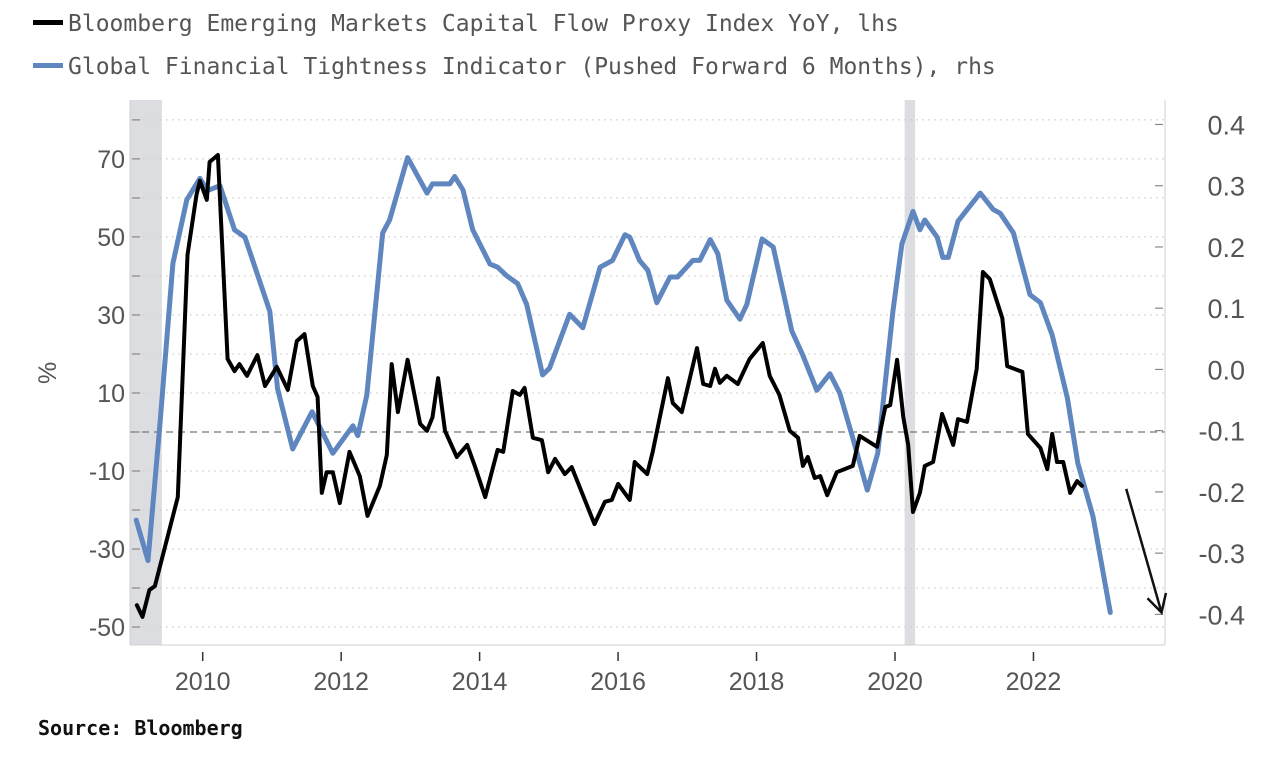  What do you see at coordinates (1221, 615) in the screenshot?
I see `y-right-tick-label: -0.4` at bounding box center [1221, 615].